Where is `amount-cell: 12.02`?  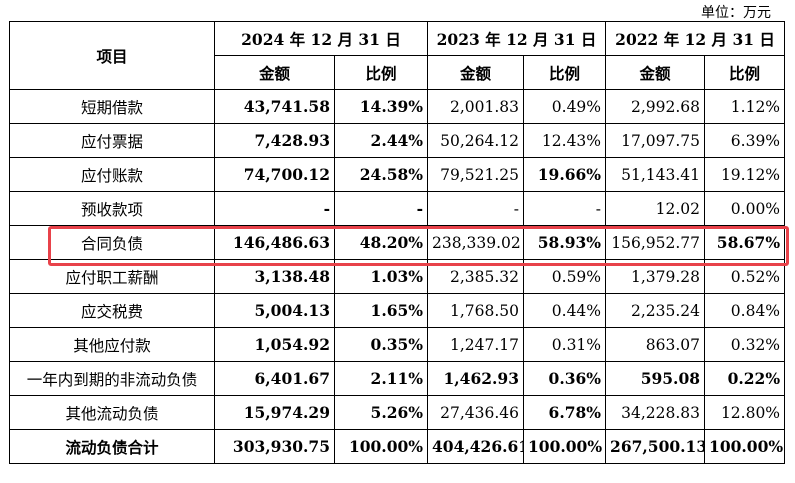 amount-cell: 12.02 is located at coordinates (655, 208).